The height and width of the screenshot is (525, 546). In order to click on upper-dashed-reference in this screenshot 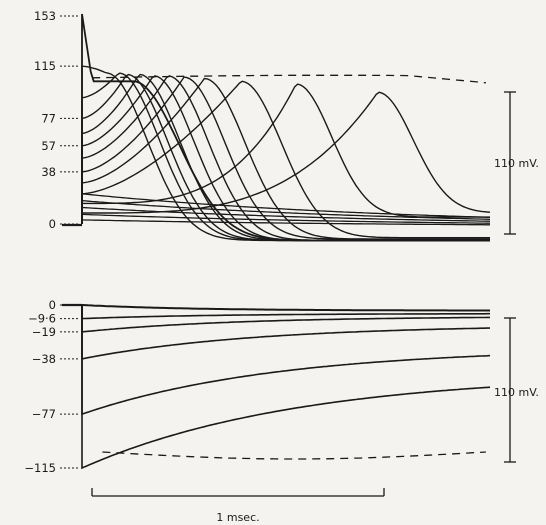, I will do `click(289, 79)`.